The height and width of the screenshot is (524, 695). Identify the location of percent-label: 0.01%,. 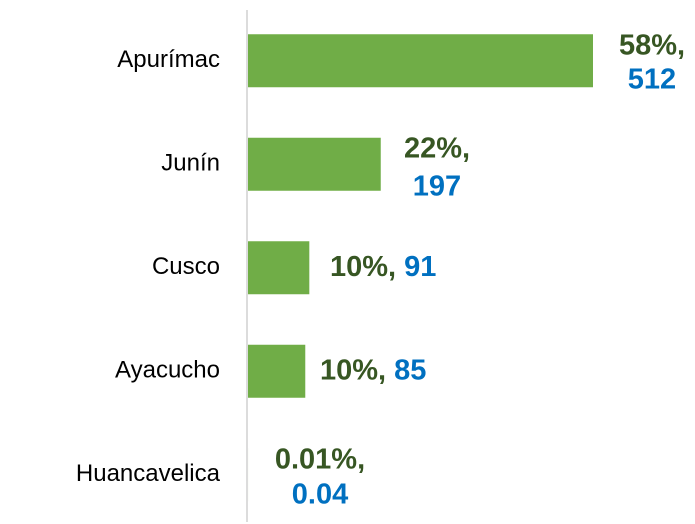
(320, 460).